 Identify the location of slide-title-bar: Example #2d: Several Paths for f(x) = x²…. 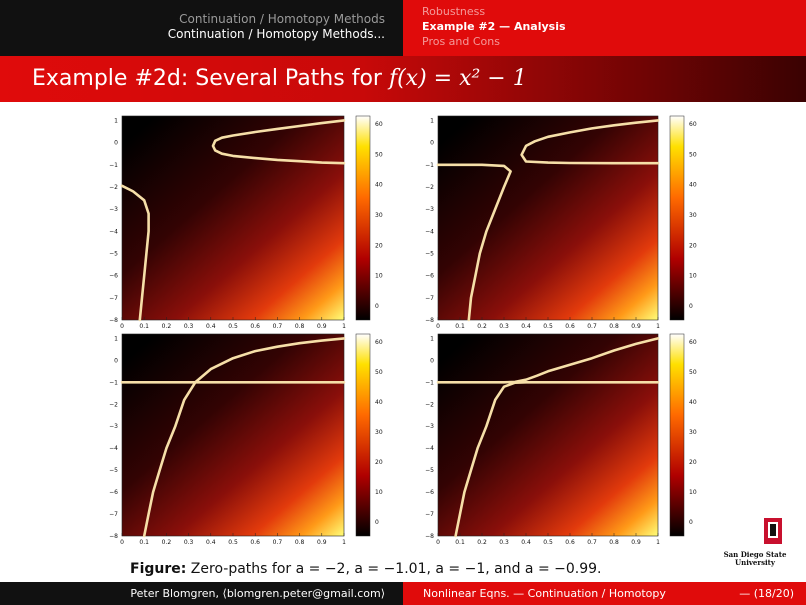
(403, 79).